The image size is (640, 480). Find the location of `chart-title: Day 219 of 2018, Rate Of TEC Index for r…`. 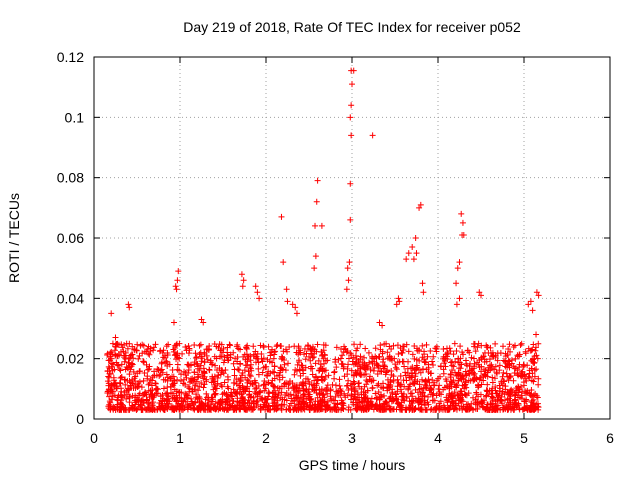

chart-title: Day 219 of 2018, Rate Of TEC Index for r… is located at coordinates (352, 27).